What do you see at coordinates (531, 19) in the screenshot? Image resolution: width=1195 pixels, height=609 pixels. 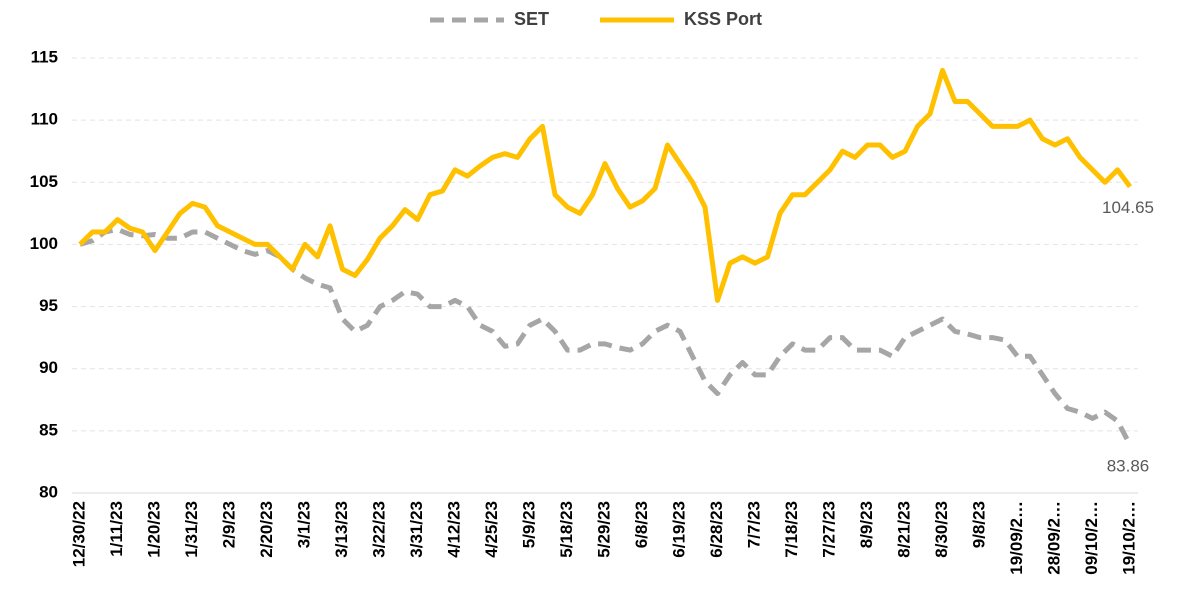 I see `legend-label: SET` at bounding box center [531, 19].